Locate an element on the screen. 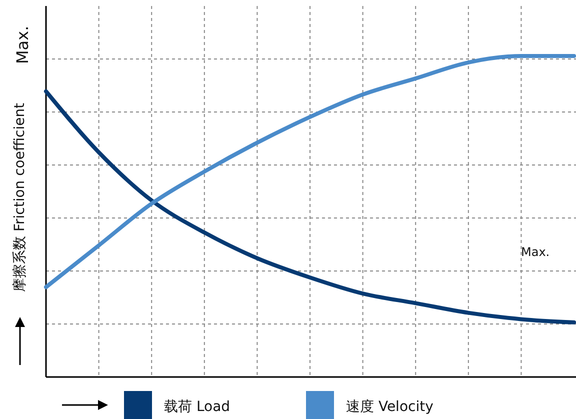 The image size is (576, 419). annotation: Max. is located at coordinates (535, 252).